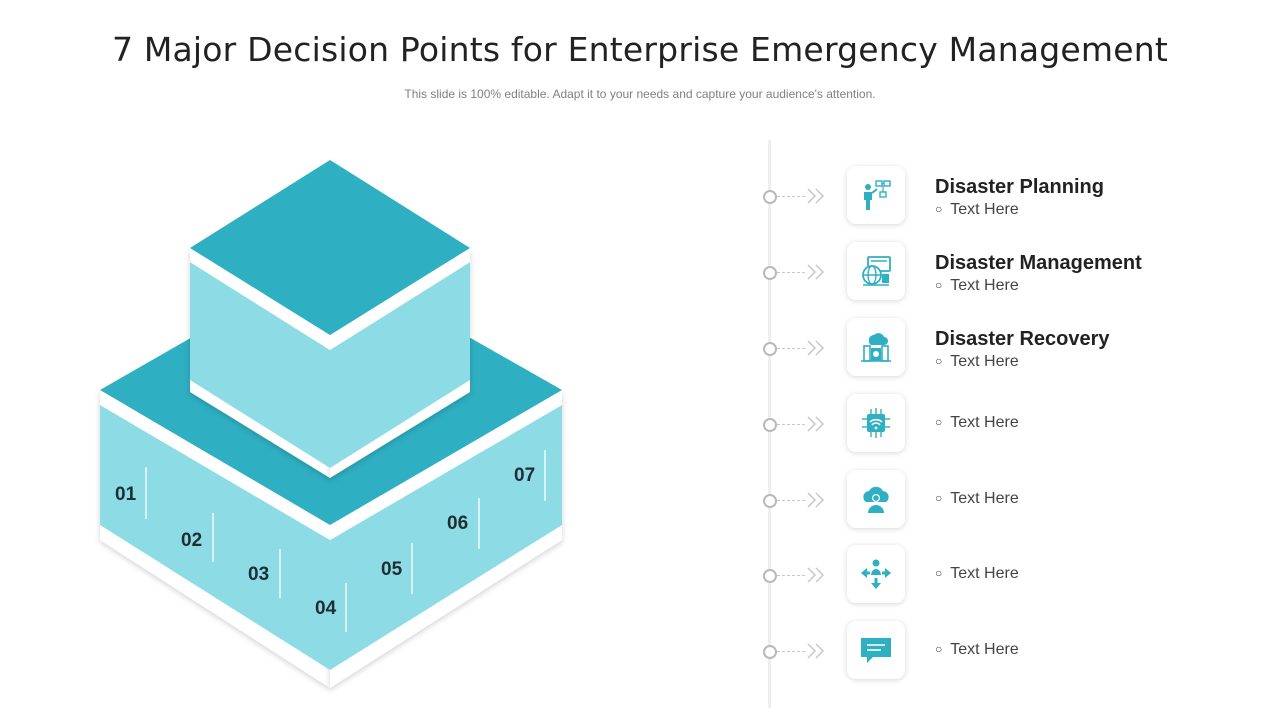  I want to click on bottom-box-right-face, so click(446, 537).